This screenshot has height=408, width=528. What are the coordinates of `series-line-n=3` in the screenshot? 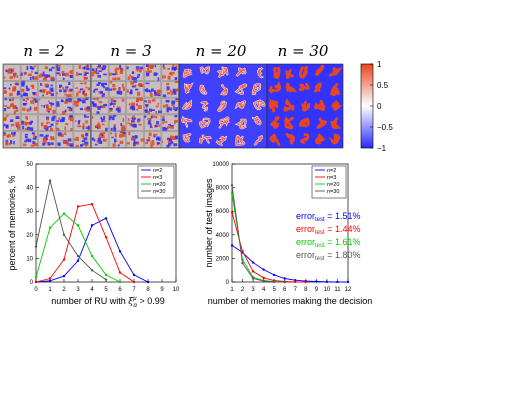 It's located at (85, 243).